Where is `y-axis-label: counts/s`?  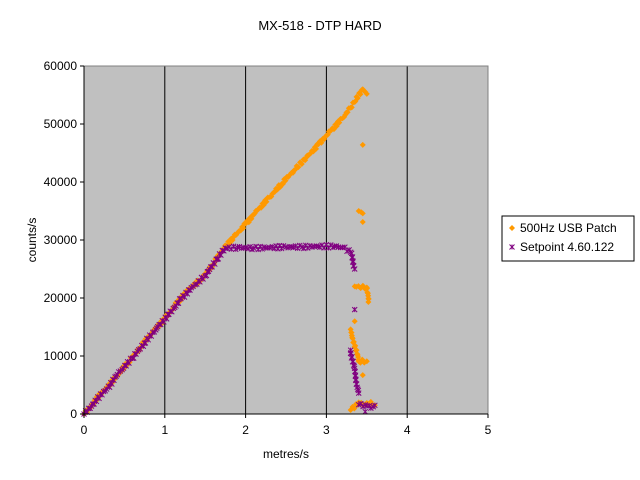 y-axis-label: counts/s is located at coordinates (32, 240).